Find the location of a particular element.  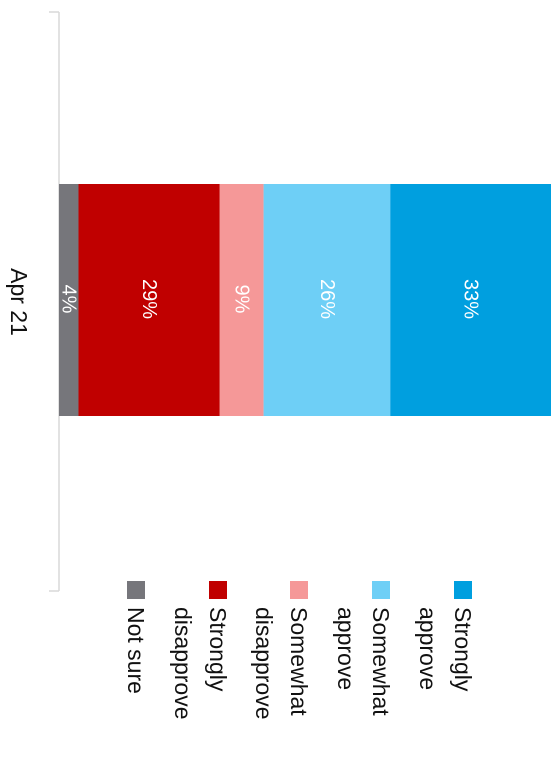

bar-segment-strongly-disapprove is located at coordinates (149, 300).